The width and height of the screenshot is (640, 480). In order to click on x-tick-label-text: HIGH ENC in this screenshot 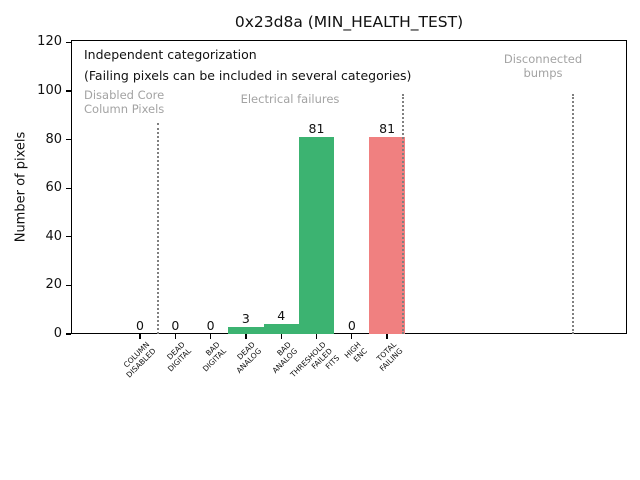, I will do `click(356, 352)`.